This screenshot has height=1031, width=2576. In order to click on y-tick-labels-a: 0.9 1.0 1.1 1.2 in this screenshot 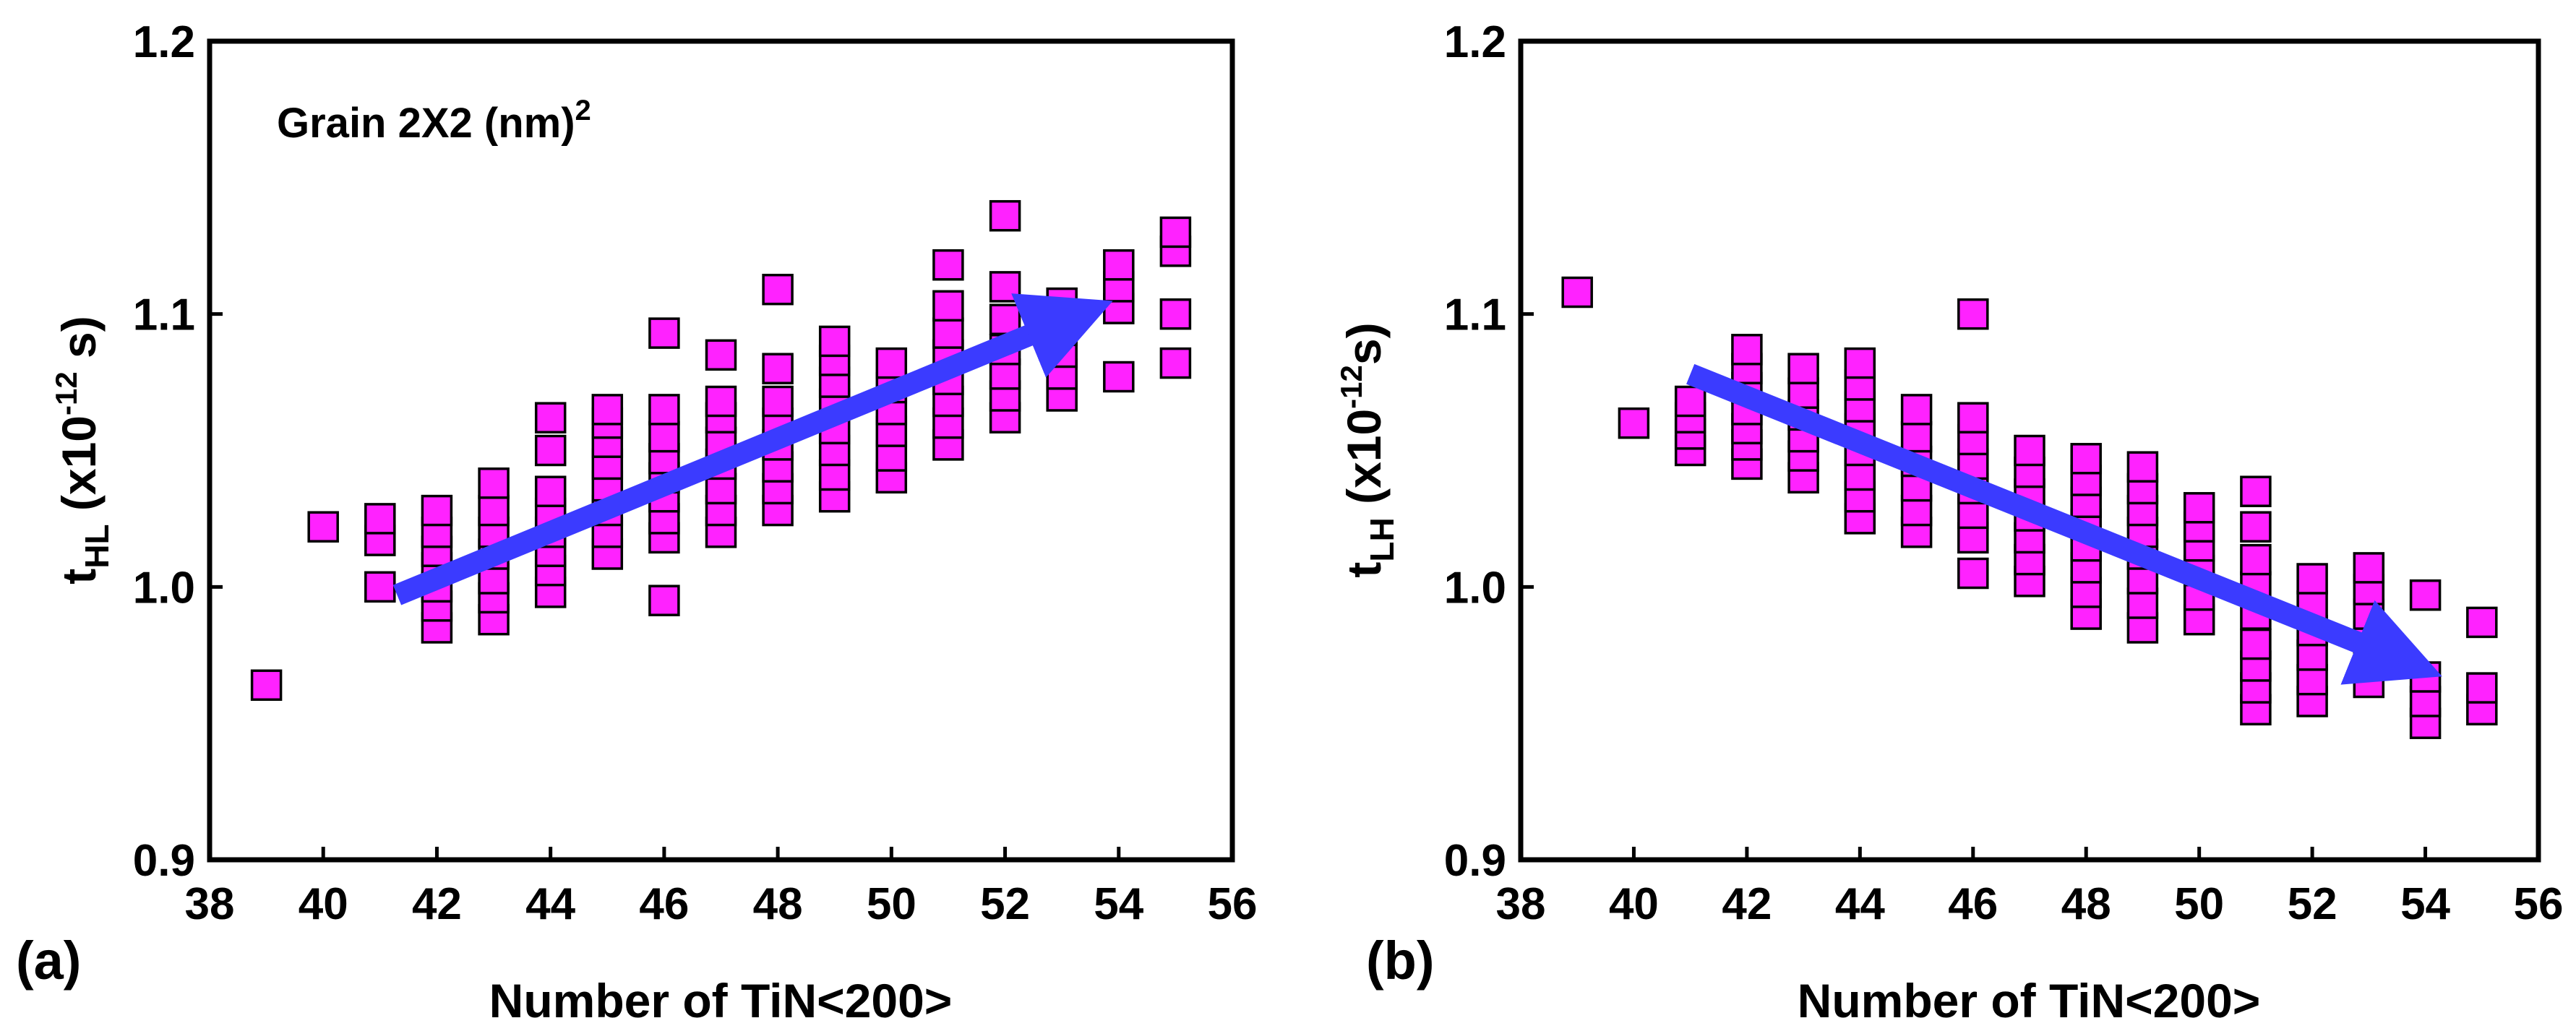, I will do `click(164, 451)`.